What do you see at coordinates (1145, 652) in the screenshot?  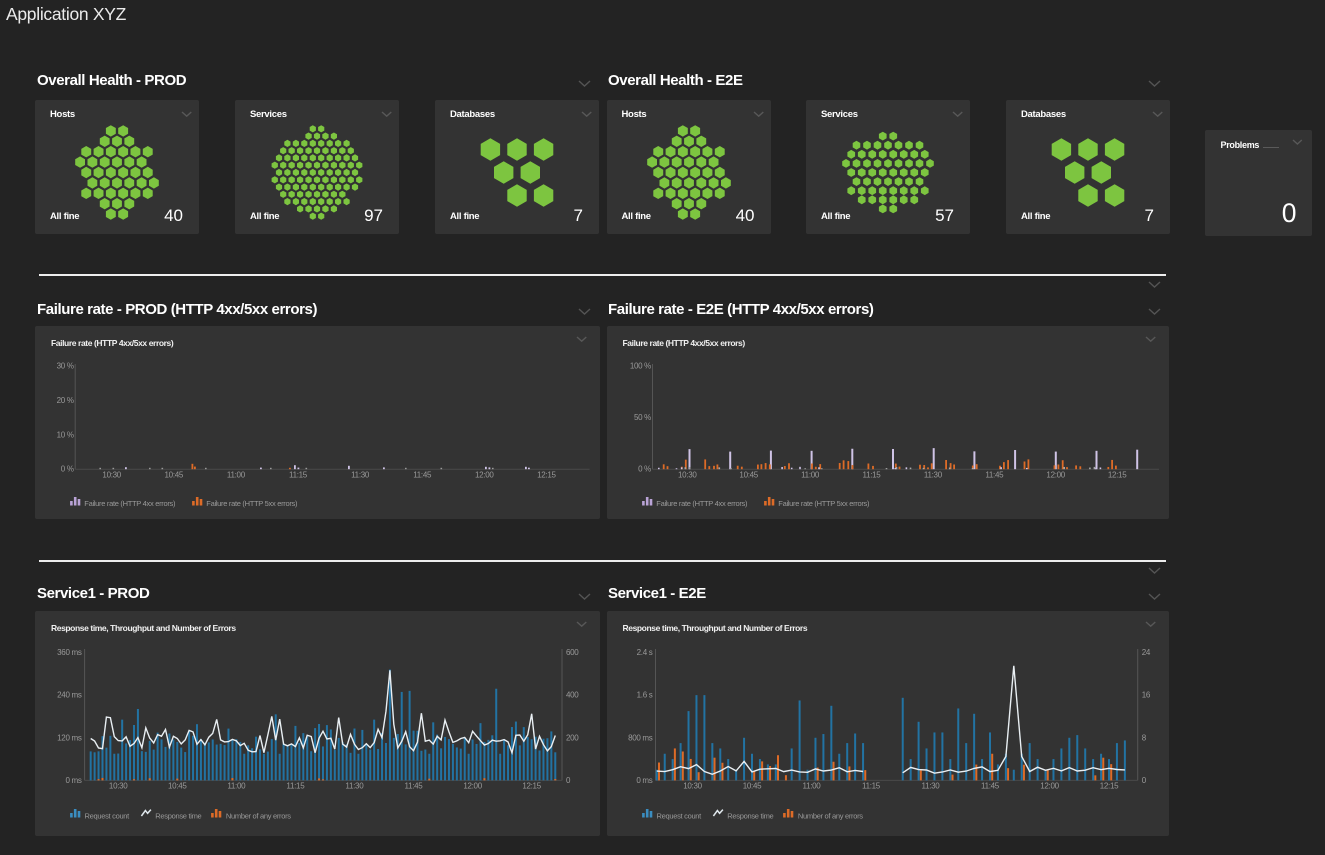 I see `svg-text: 24` at bounding box center [1145, 652].